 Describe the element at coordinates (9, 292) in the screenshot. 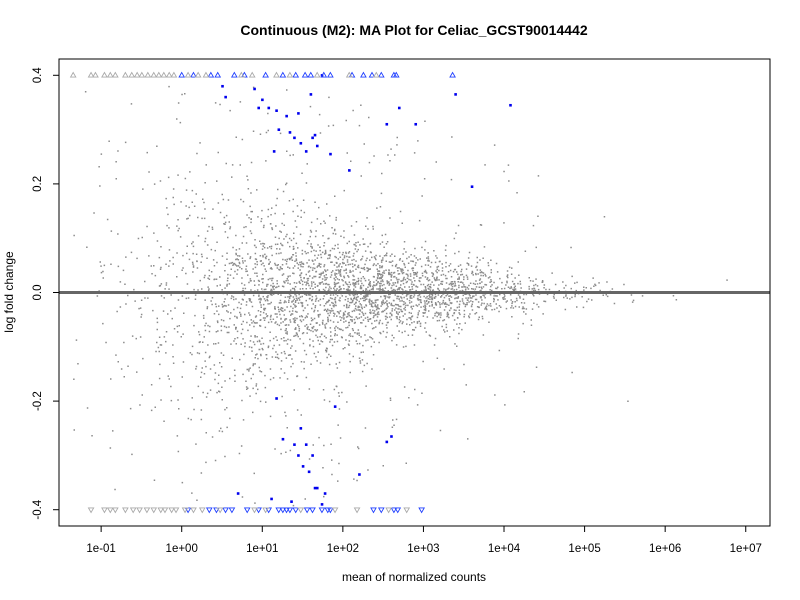

I see `y-axis-label: log fold change` at that location.